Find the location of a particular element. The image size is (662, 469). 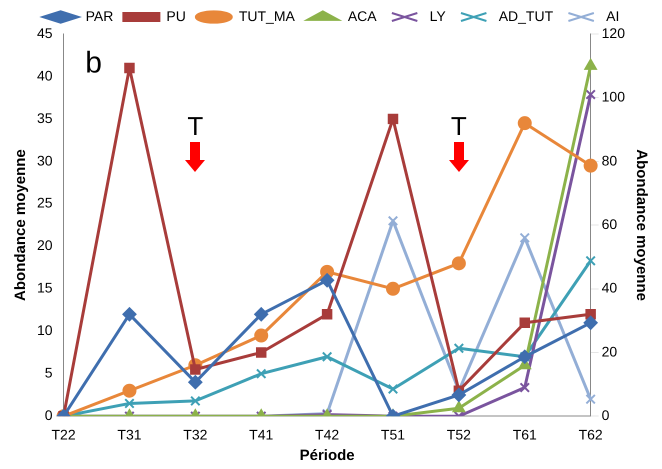

y2-axis-title: Abondance moyenne is located at coordinates (641, 225).